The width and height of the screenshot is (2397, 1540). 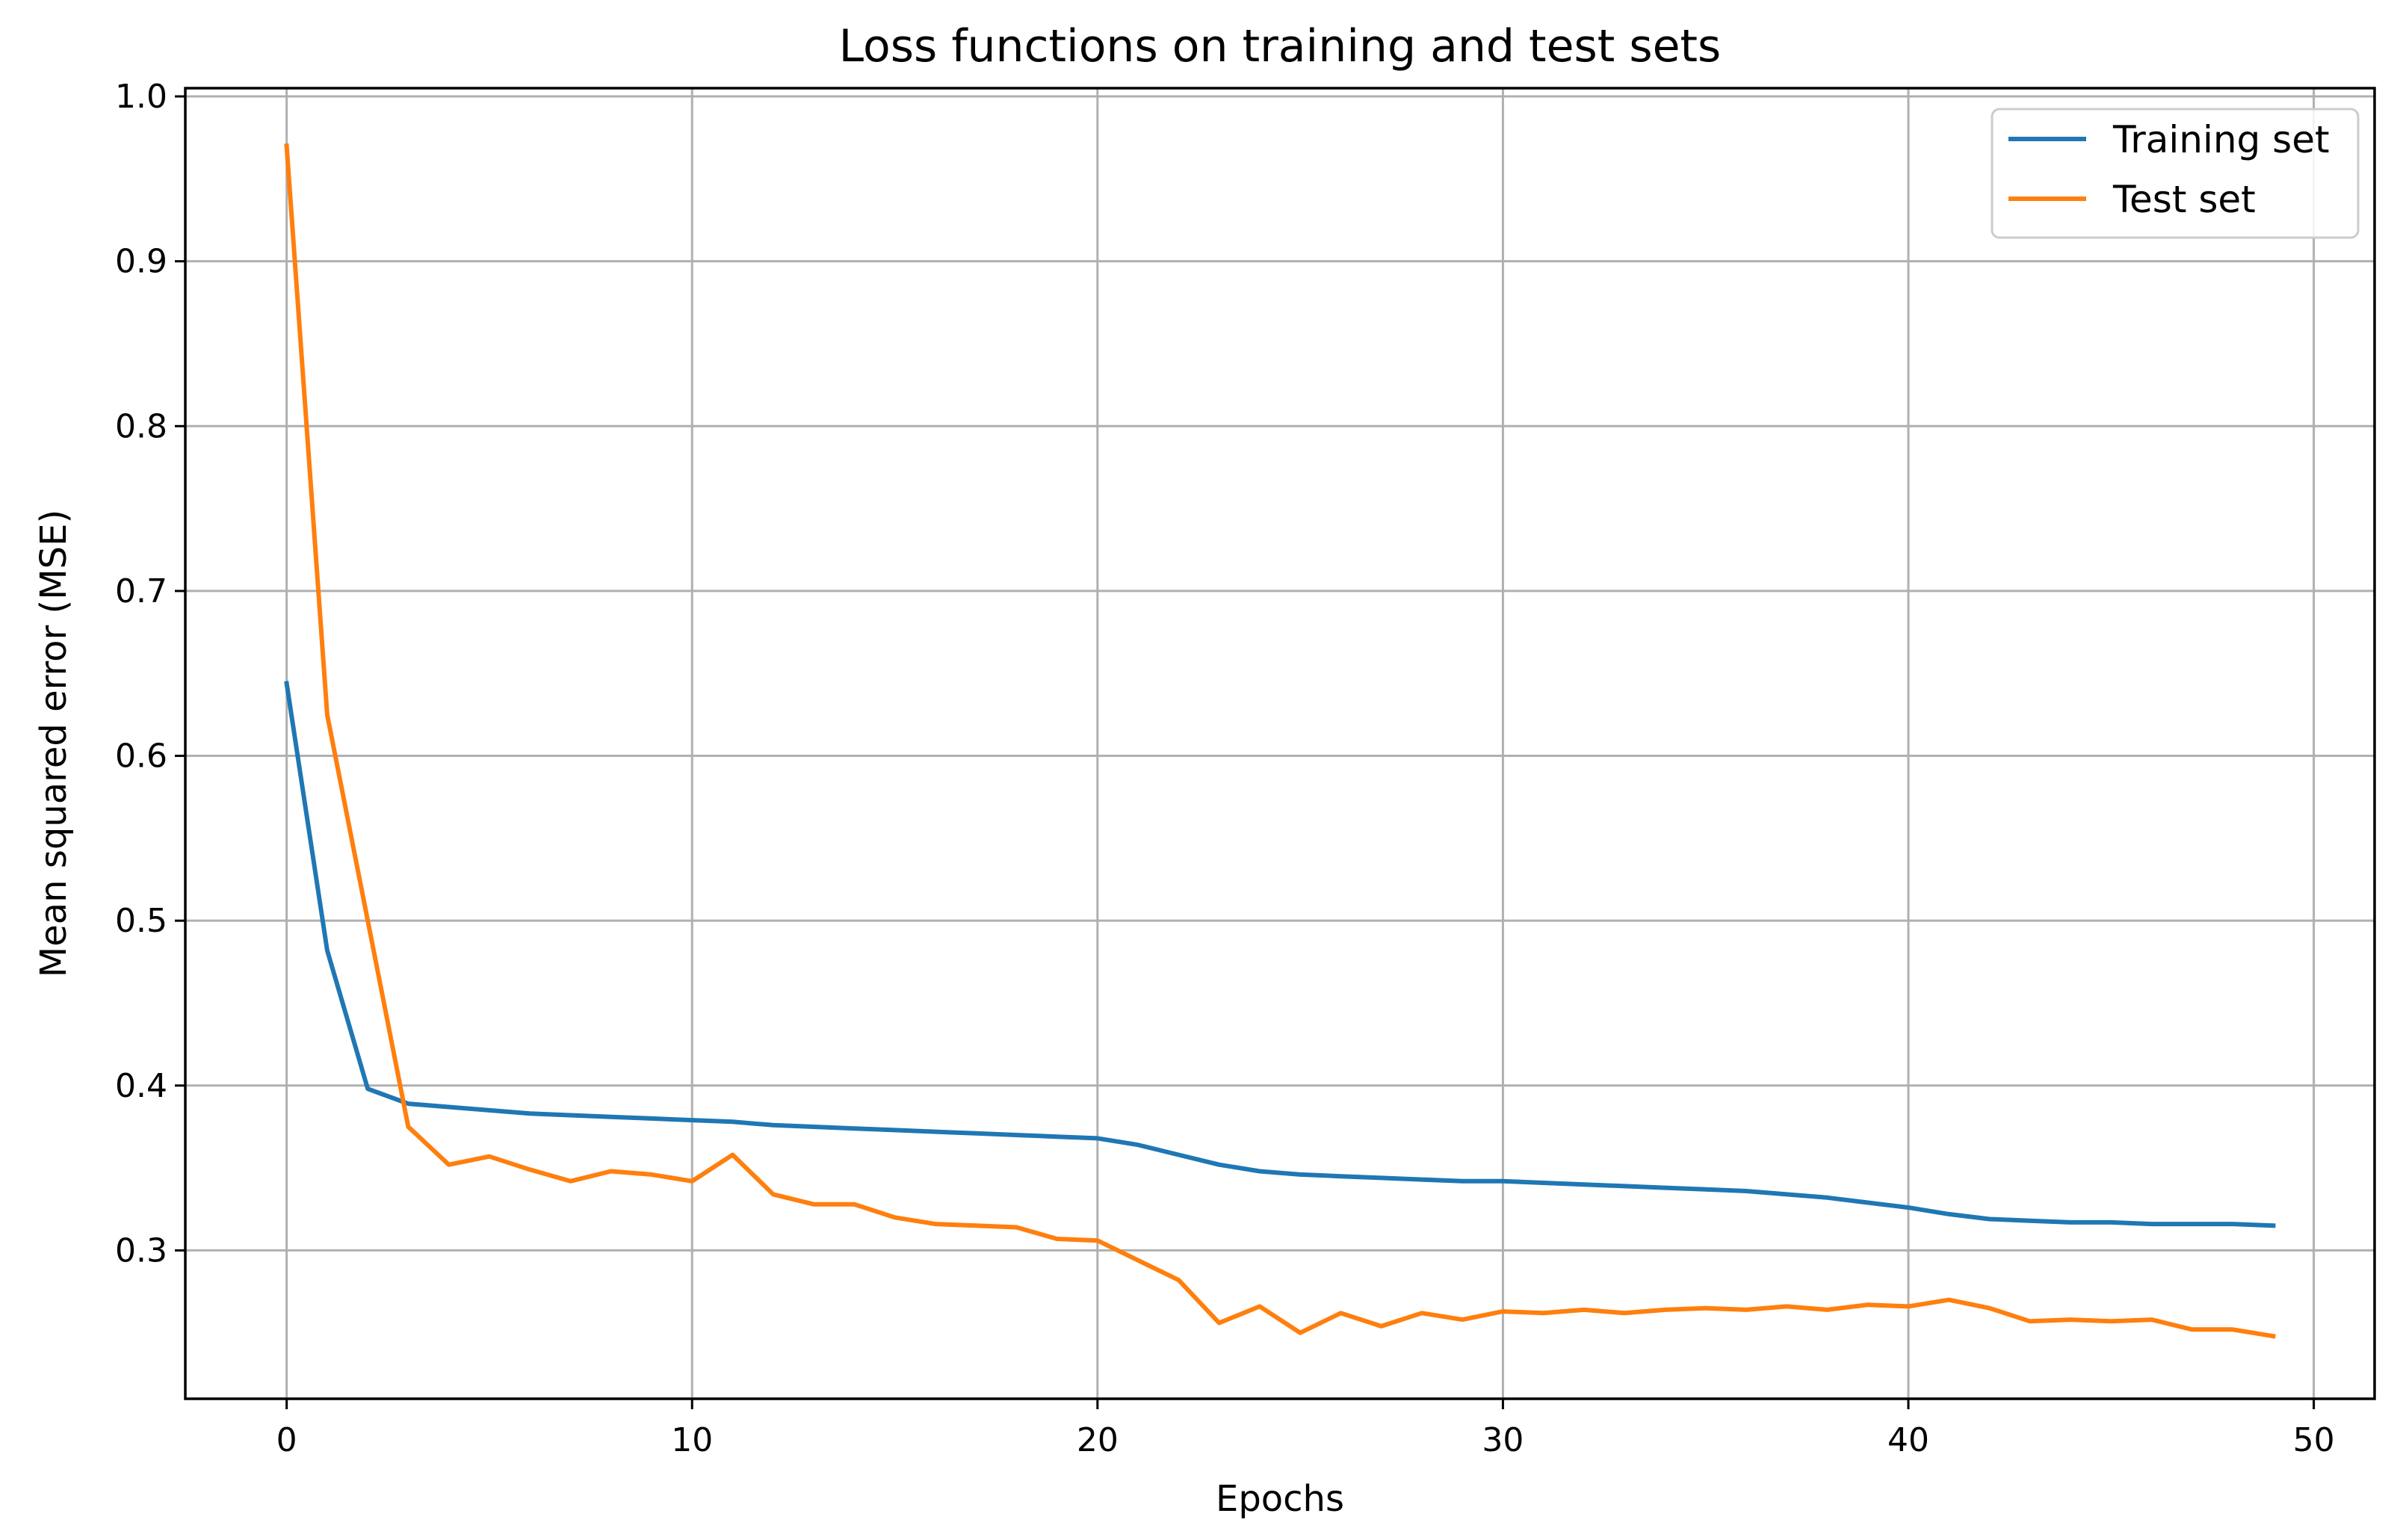 What do you see at coordinates (141, 262) in the screenshot?
I see `y-tick-label: 0.9` at bounding box center [141, 262].